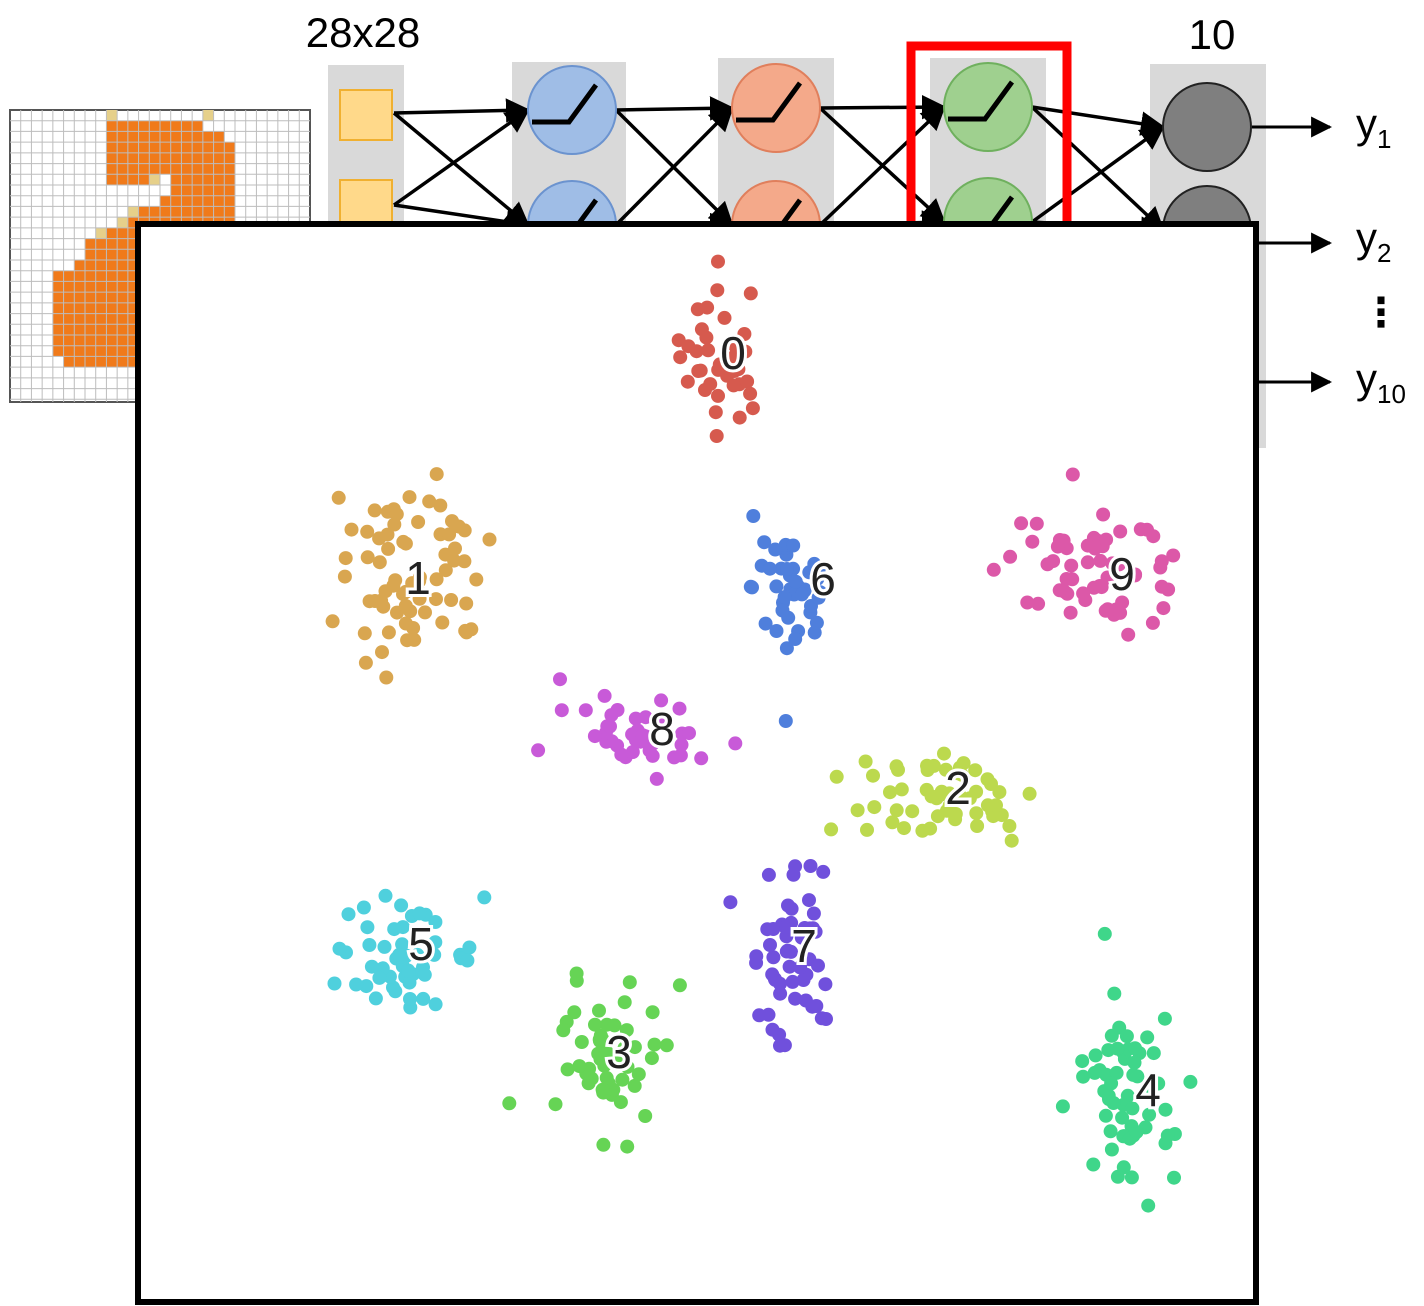  What do you see at coordinates (981, 101) in the screenshot?
I see `relu-icon` at bounding box center [981, 101].